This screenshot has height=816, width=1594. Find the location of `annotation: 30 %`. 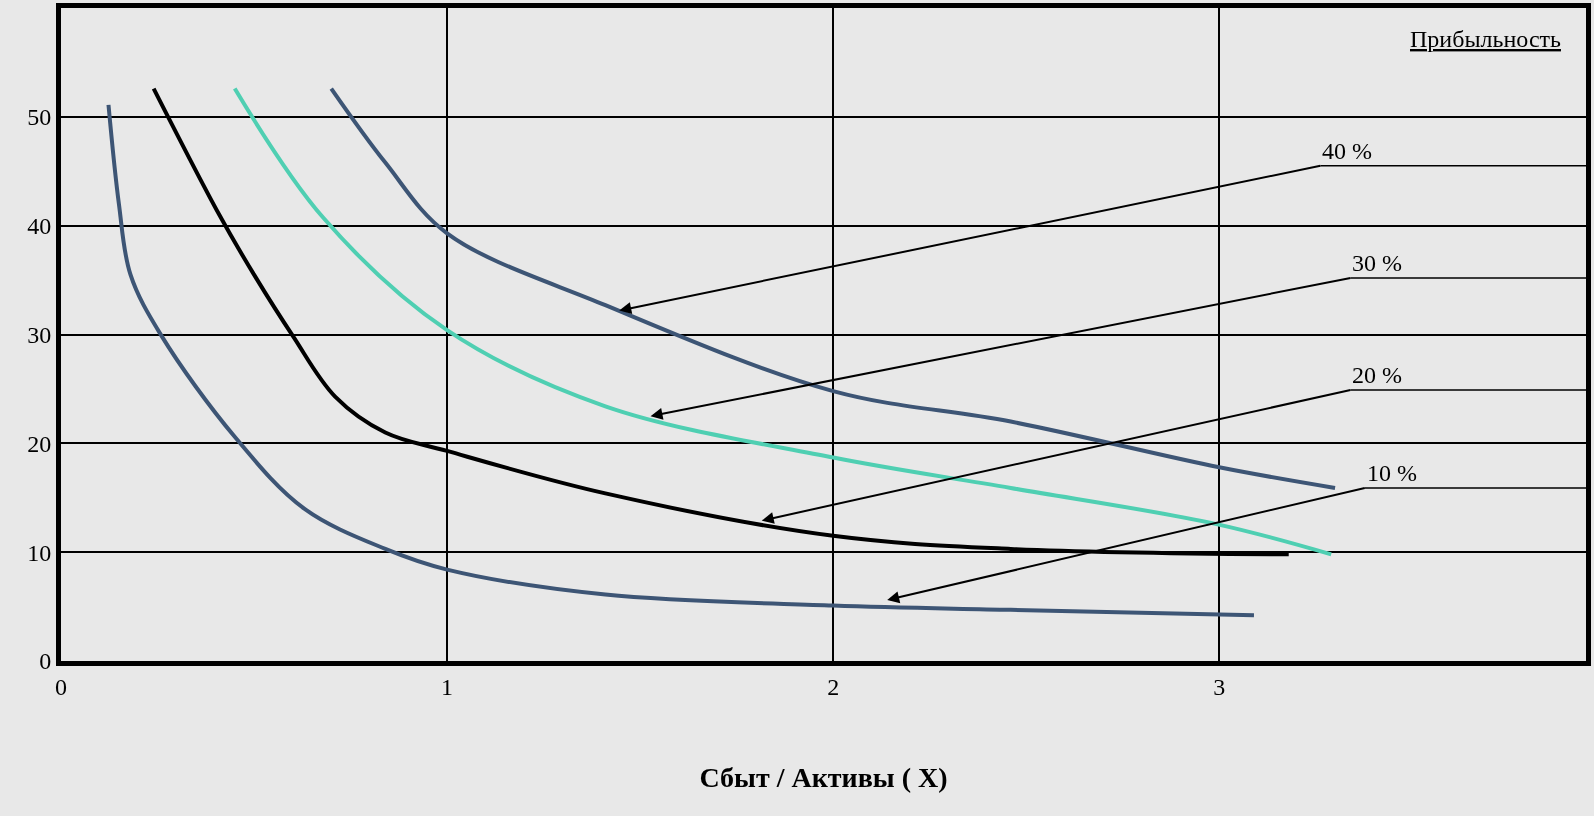

annotation: 30 % is located at coordinates (1377, 263).